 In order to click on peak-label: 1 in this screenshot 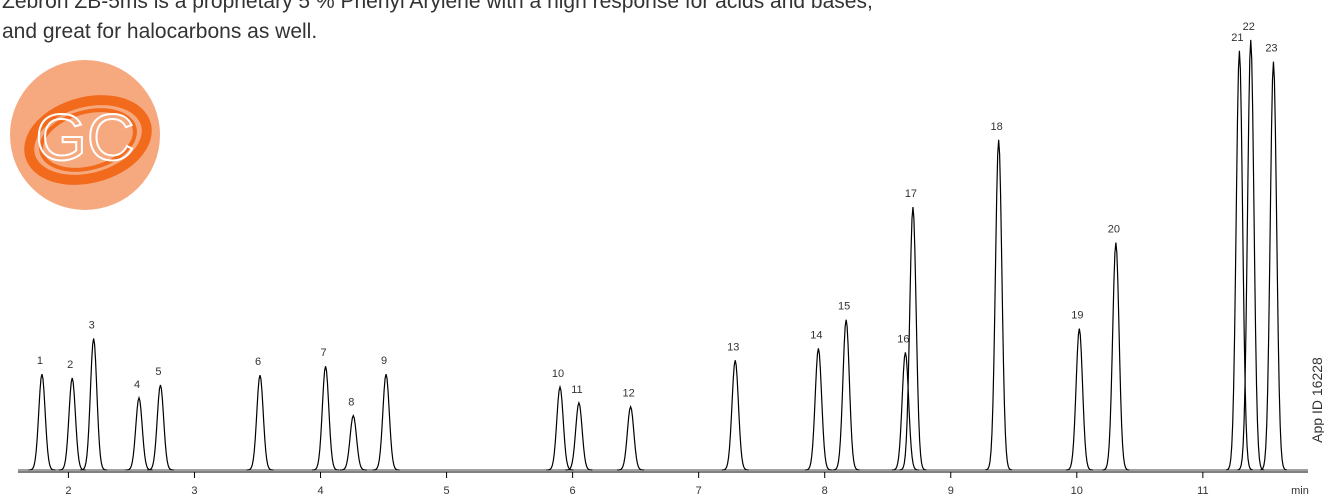, I will do `click(40, 361)`.